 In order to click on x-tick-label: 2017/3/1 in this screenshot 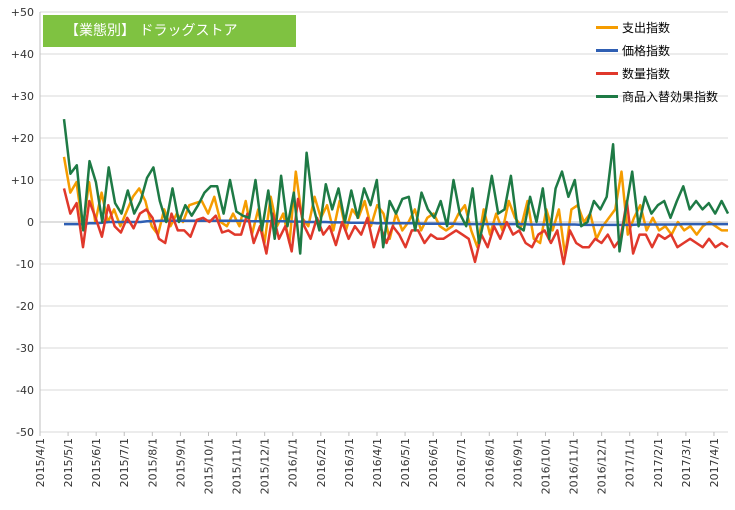, I will do `click(686, 462)`.